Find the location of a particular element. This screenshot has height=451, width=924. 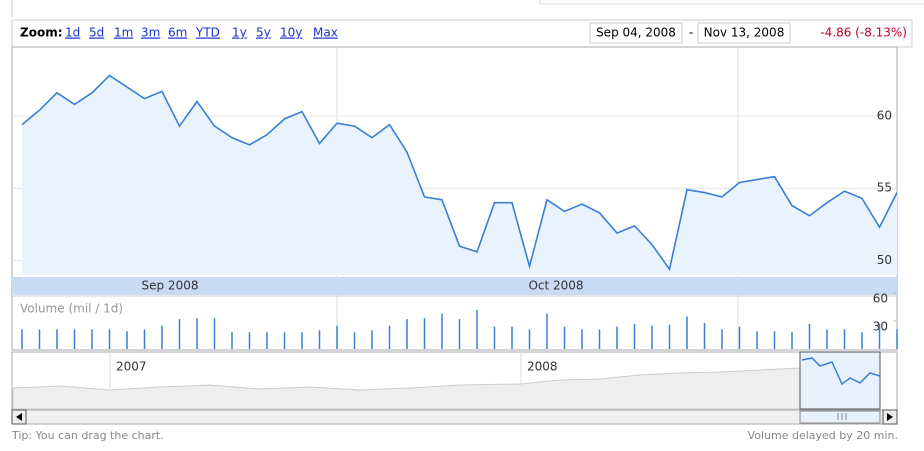

year-label: 2008 is located at coordinates (542, 367).